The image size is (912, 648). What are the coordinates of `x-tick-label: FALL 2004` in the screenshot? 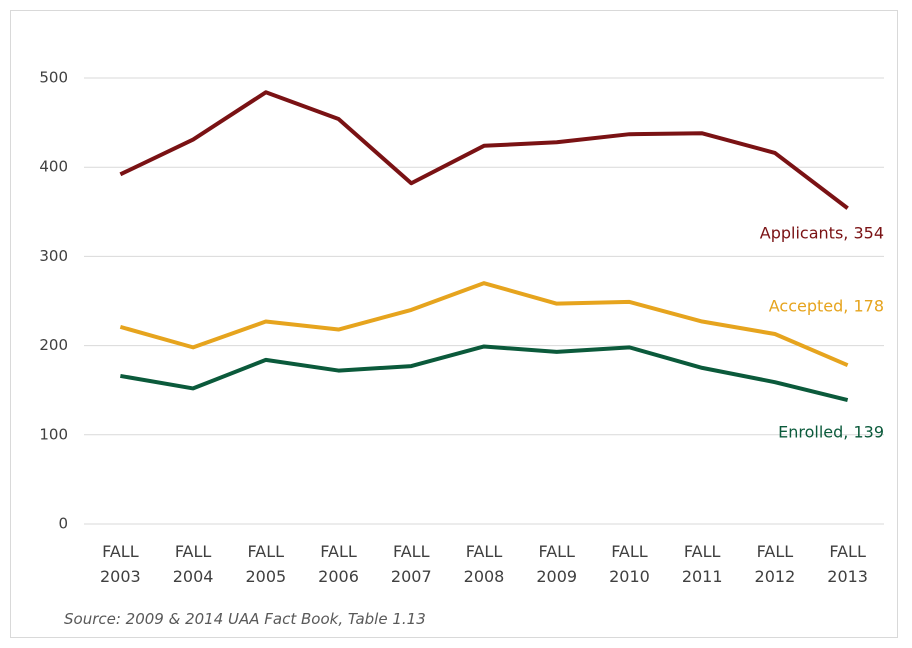 It's located at (193, 564).